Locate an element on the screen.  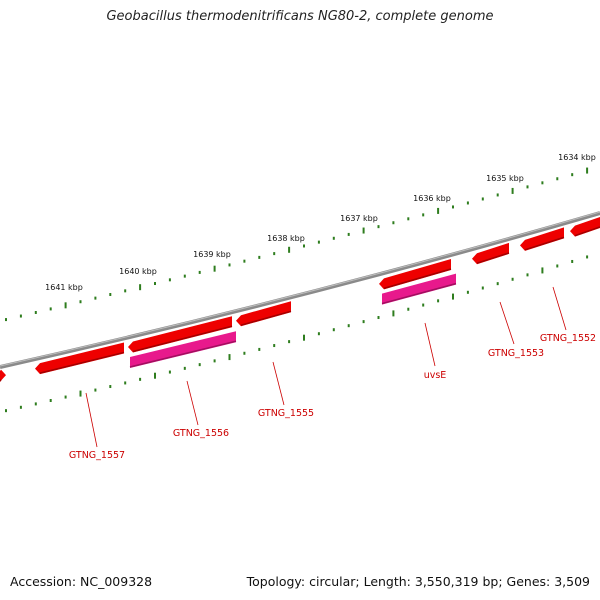
gene-label: GTNG_1552 is located at coordinates (568, 338).